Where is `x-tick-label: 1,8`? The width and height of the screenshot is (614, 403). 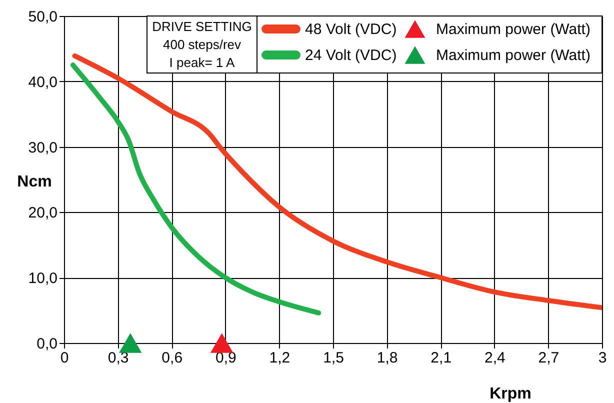
x-tick-label: 1,8 is located at coordinates (387, 358).